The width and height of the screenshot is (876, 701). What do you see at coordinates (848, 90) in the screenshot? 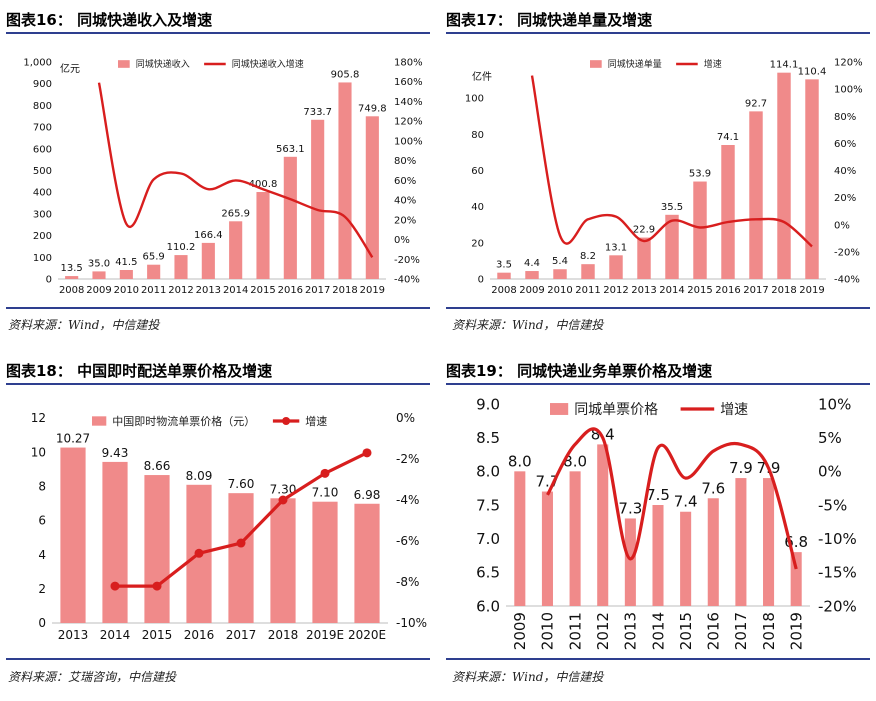
I see `y-right-tick-label: 100%` at bounding box center [848, 90].